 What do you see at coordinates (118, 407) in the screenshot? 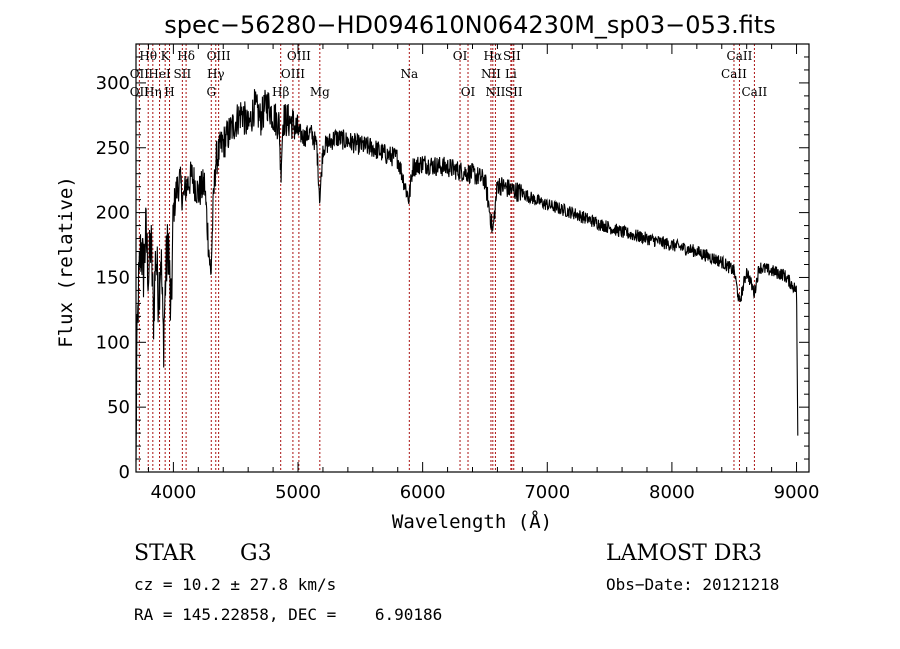
I see `y-tick-label: 50` at bounding box center [118, 407].